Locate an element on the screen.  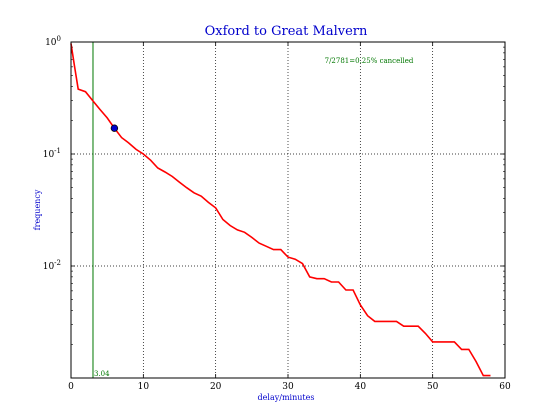
y-axis-label: frequency is located at coordinates (37, 209).